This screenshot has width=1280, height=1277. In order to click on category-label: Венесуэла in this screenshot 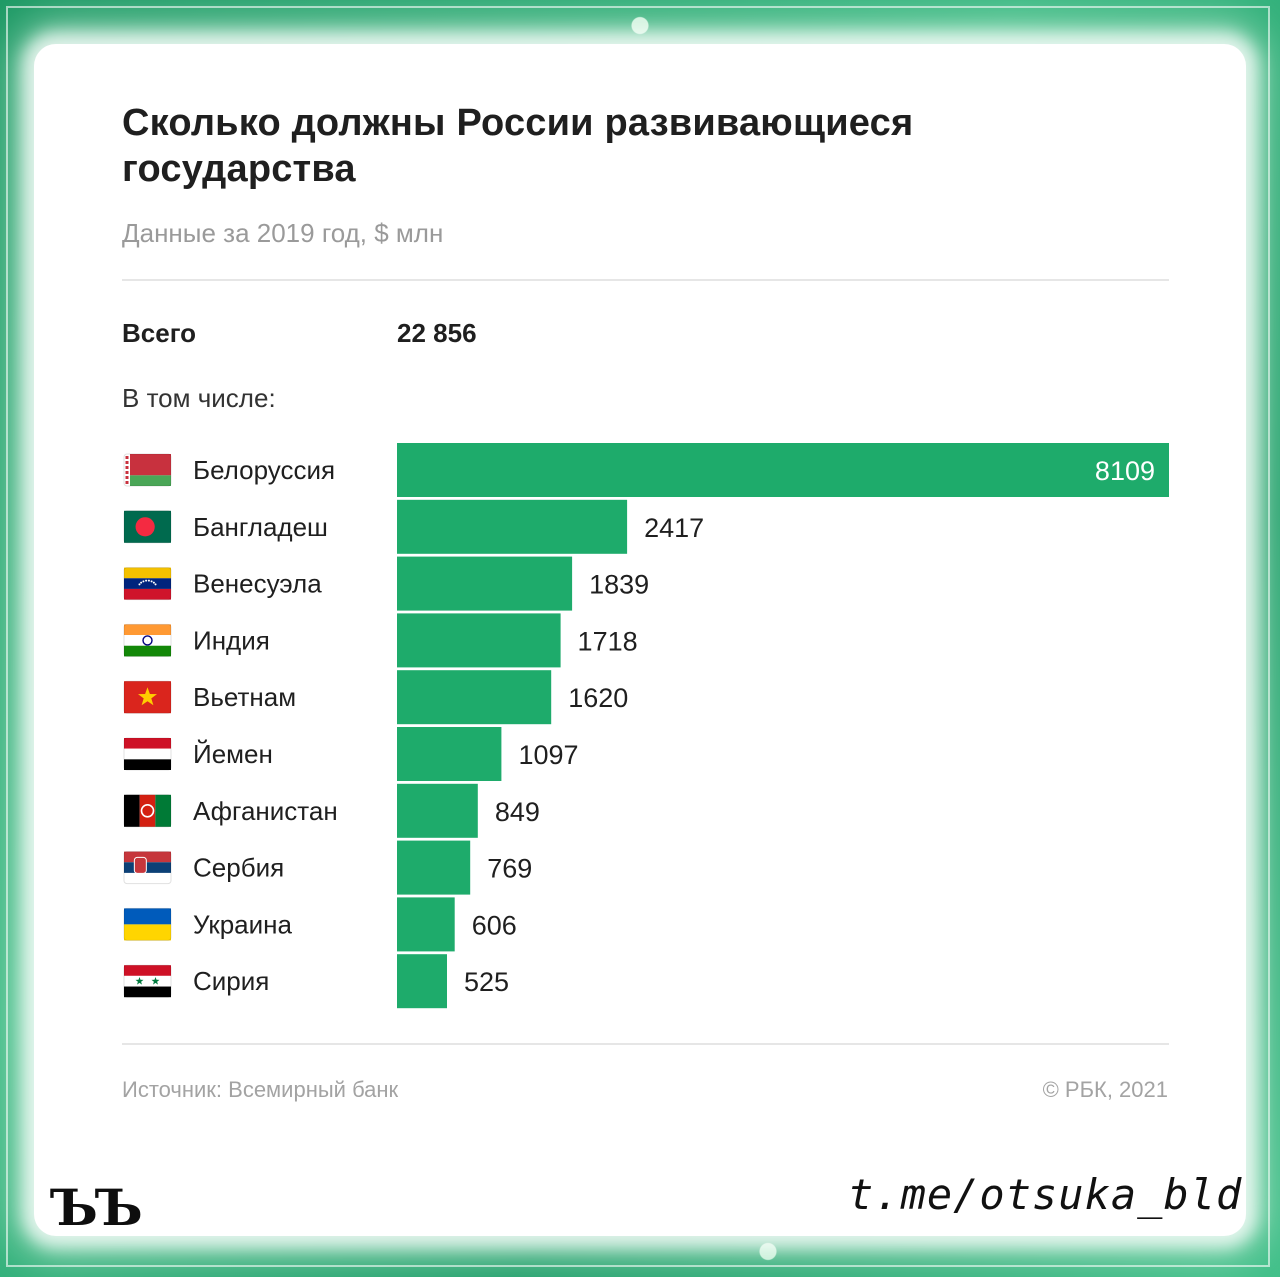, I will do `click(257, 584)`.